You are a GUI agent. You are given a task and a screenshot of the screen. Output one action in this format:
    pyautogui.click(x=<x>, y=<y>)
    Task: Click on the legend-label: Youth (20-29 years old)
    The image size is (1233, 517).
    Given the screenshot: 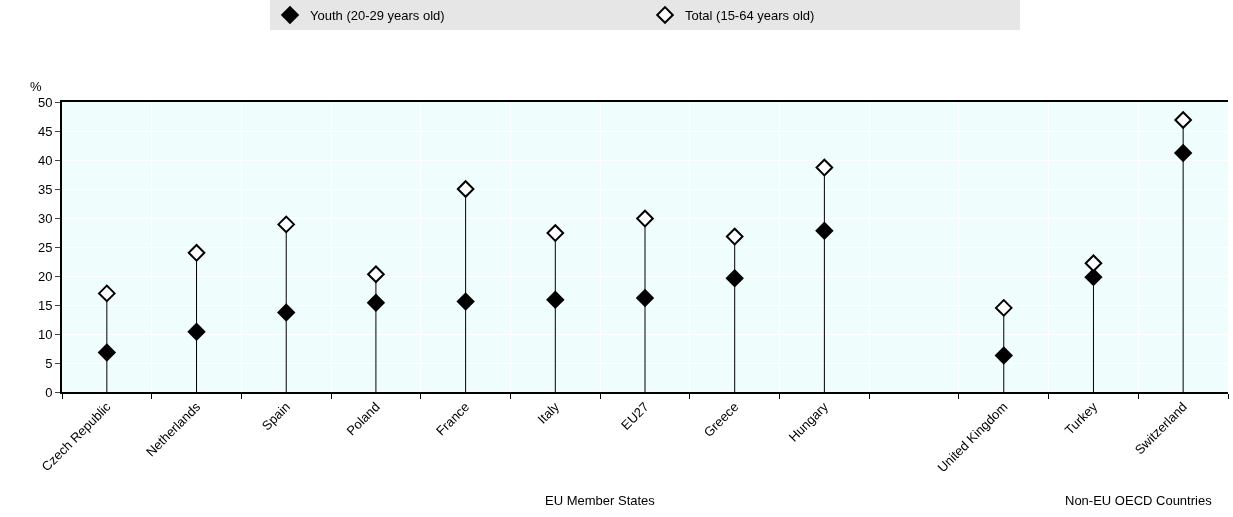 What is the action you would take?
    pyautogui.click(x=377, y=16)
    